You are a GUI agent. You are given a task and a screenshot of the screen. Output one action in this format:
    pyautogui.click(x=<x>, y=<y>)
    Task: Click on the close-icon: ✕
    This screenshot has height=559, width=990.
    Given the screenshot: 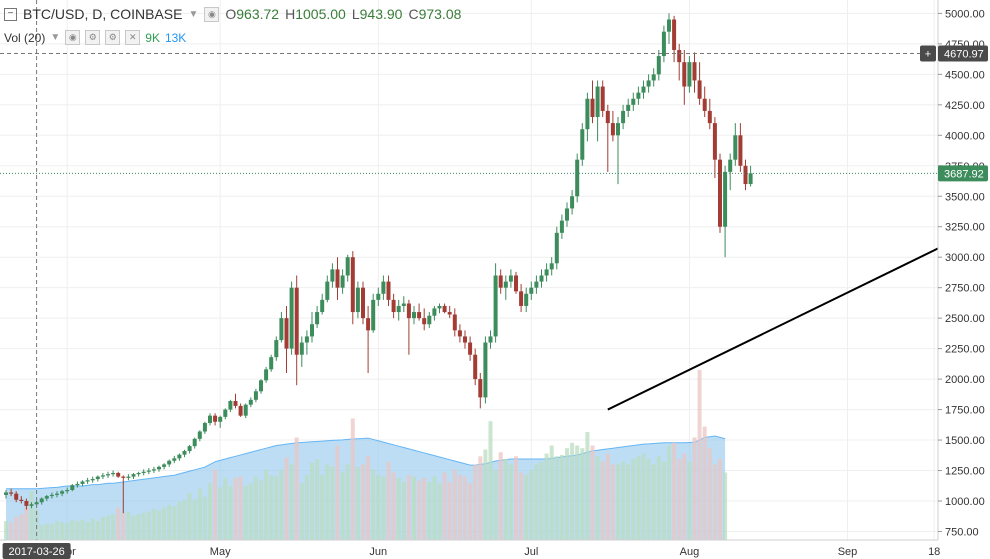 What is the action you would take?
    pyautogui.click(x=133, y=37)
    